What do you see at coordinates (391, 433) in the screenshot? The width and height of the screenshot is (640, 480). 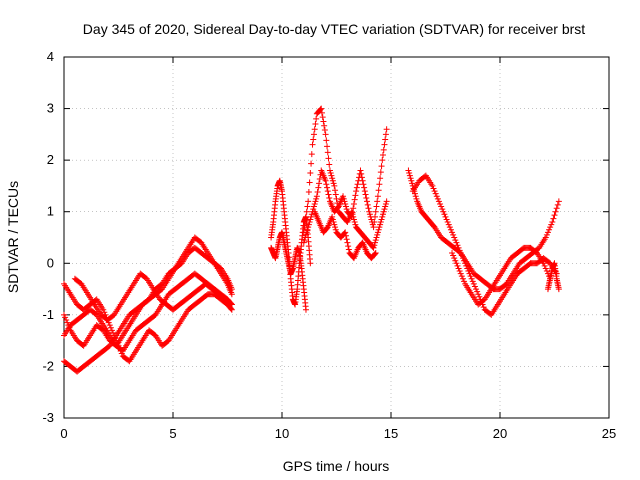 I see `x-tick-label: 15` at bounding box center [391, 433].